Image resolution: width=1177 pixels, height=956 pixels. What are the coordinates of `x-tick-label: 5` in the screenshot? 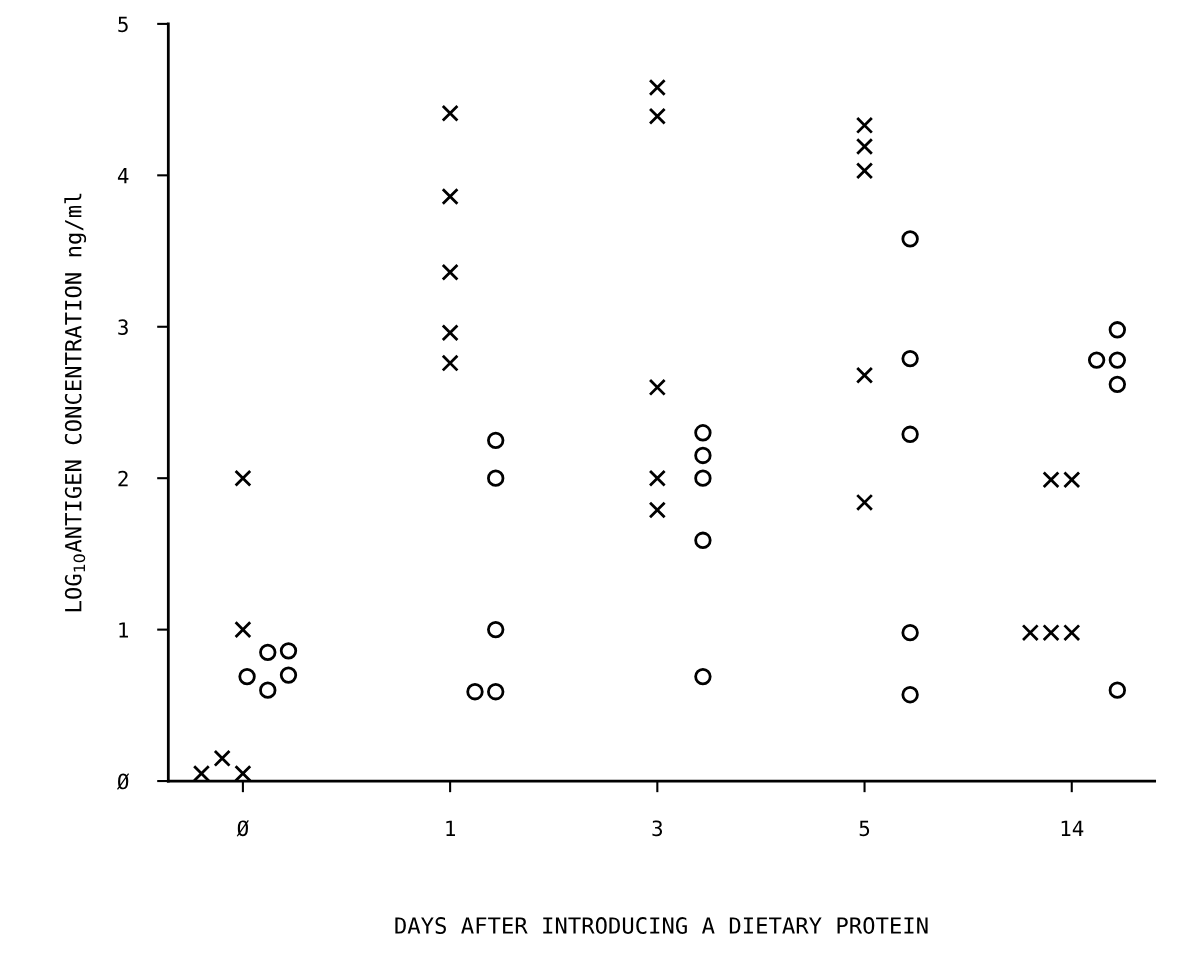 It's located at (864, 828).